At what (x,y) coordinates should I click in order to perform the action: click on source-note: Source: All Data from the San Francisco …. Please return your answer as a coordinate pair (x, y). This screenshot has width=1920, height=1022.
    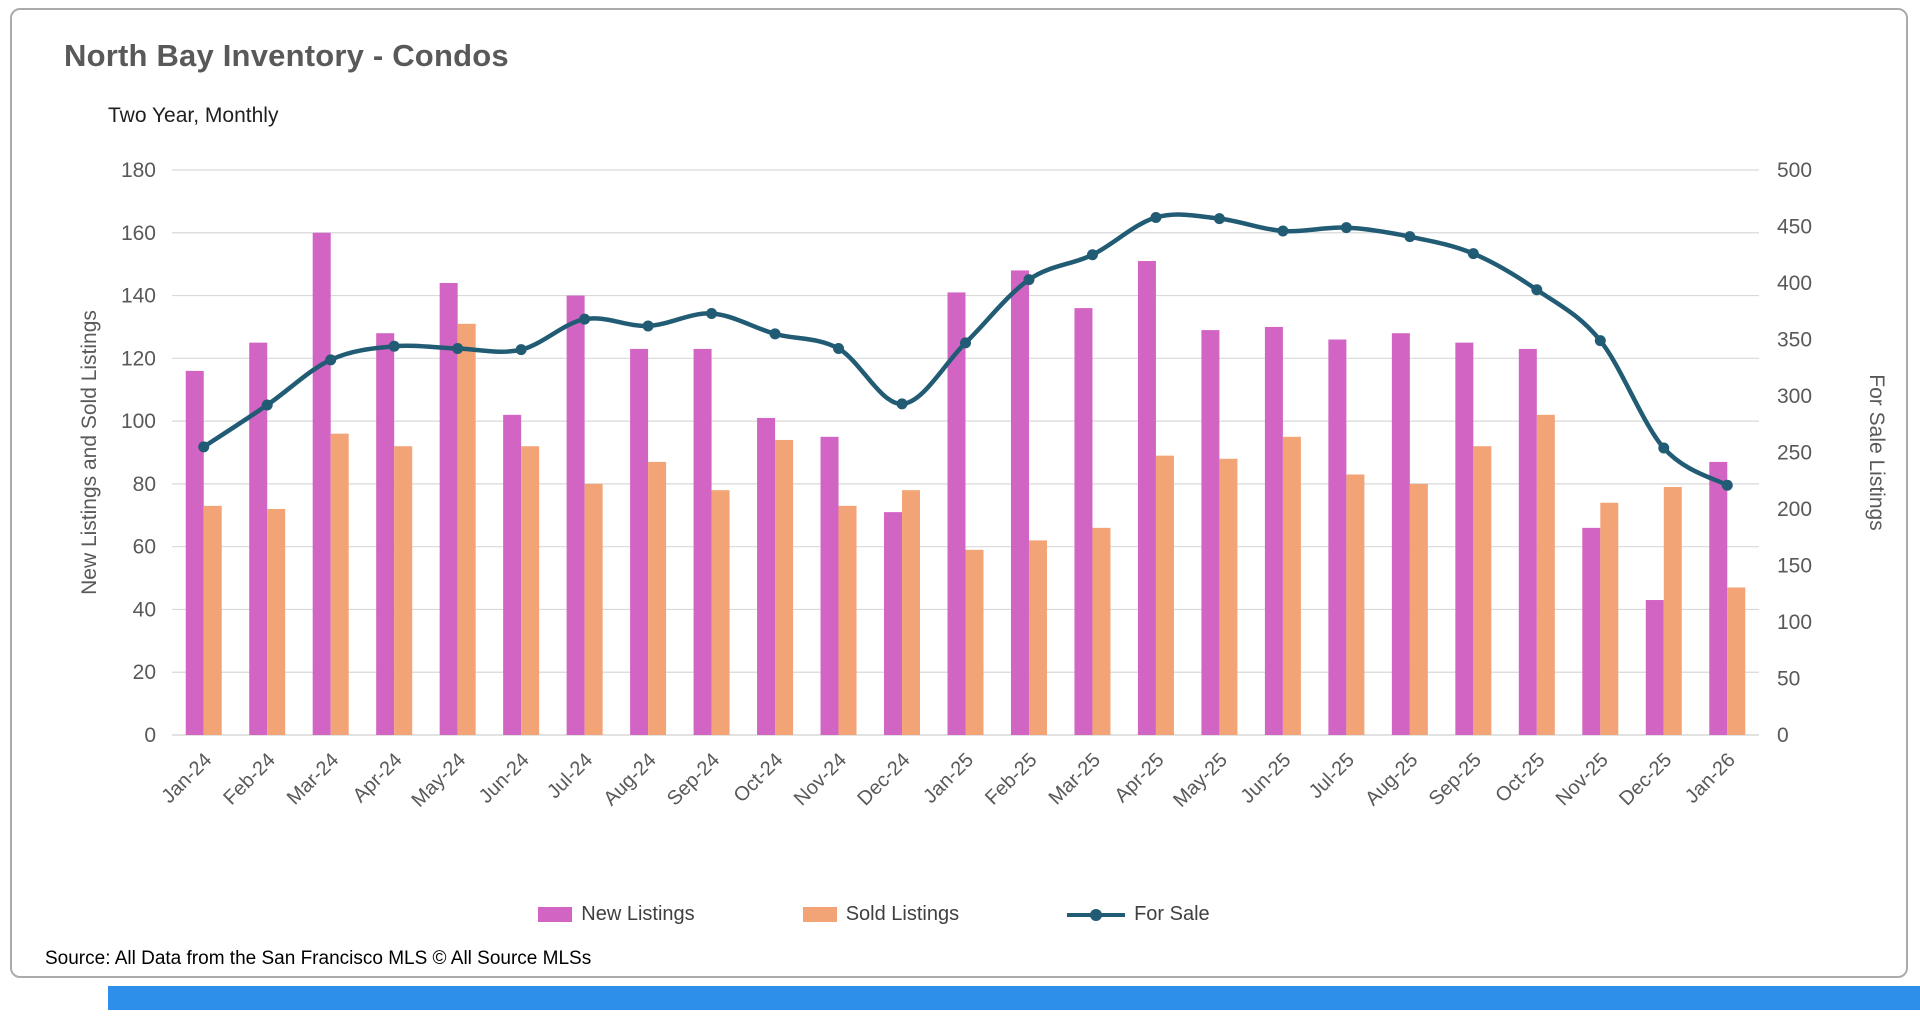
    Looking at the image, I should click on (318, 958).